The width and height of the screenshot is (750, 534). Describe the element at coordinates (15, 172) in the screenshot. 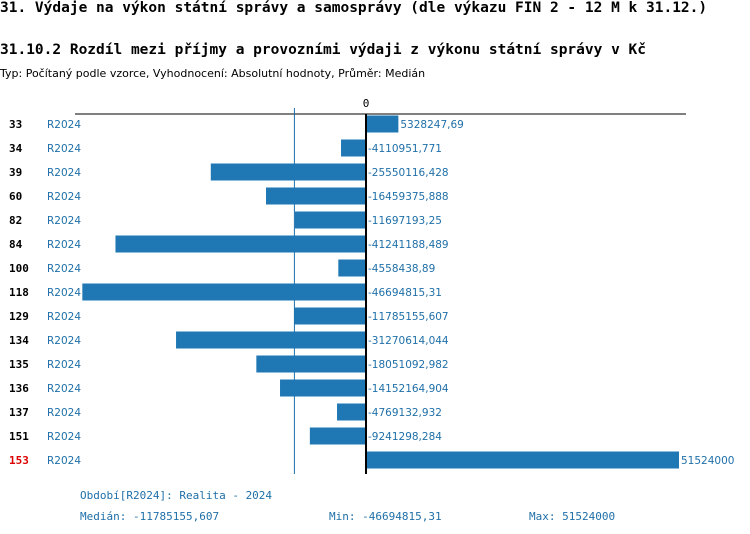

I see `row-id-label: 39` at that location.